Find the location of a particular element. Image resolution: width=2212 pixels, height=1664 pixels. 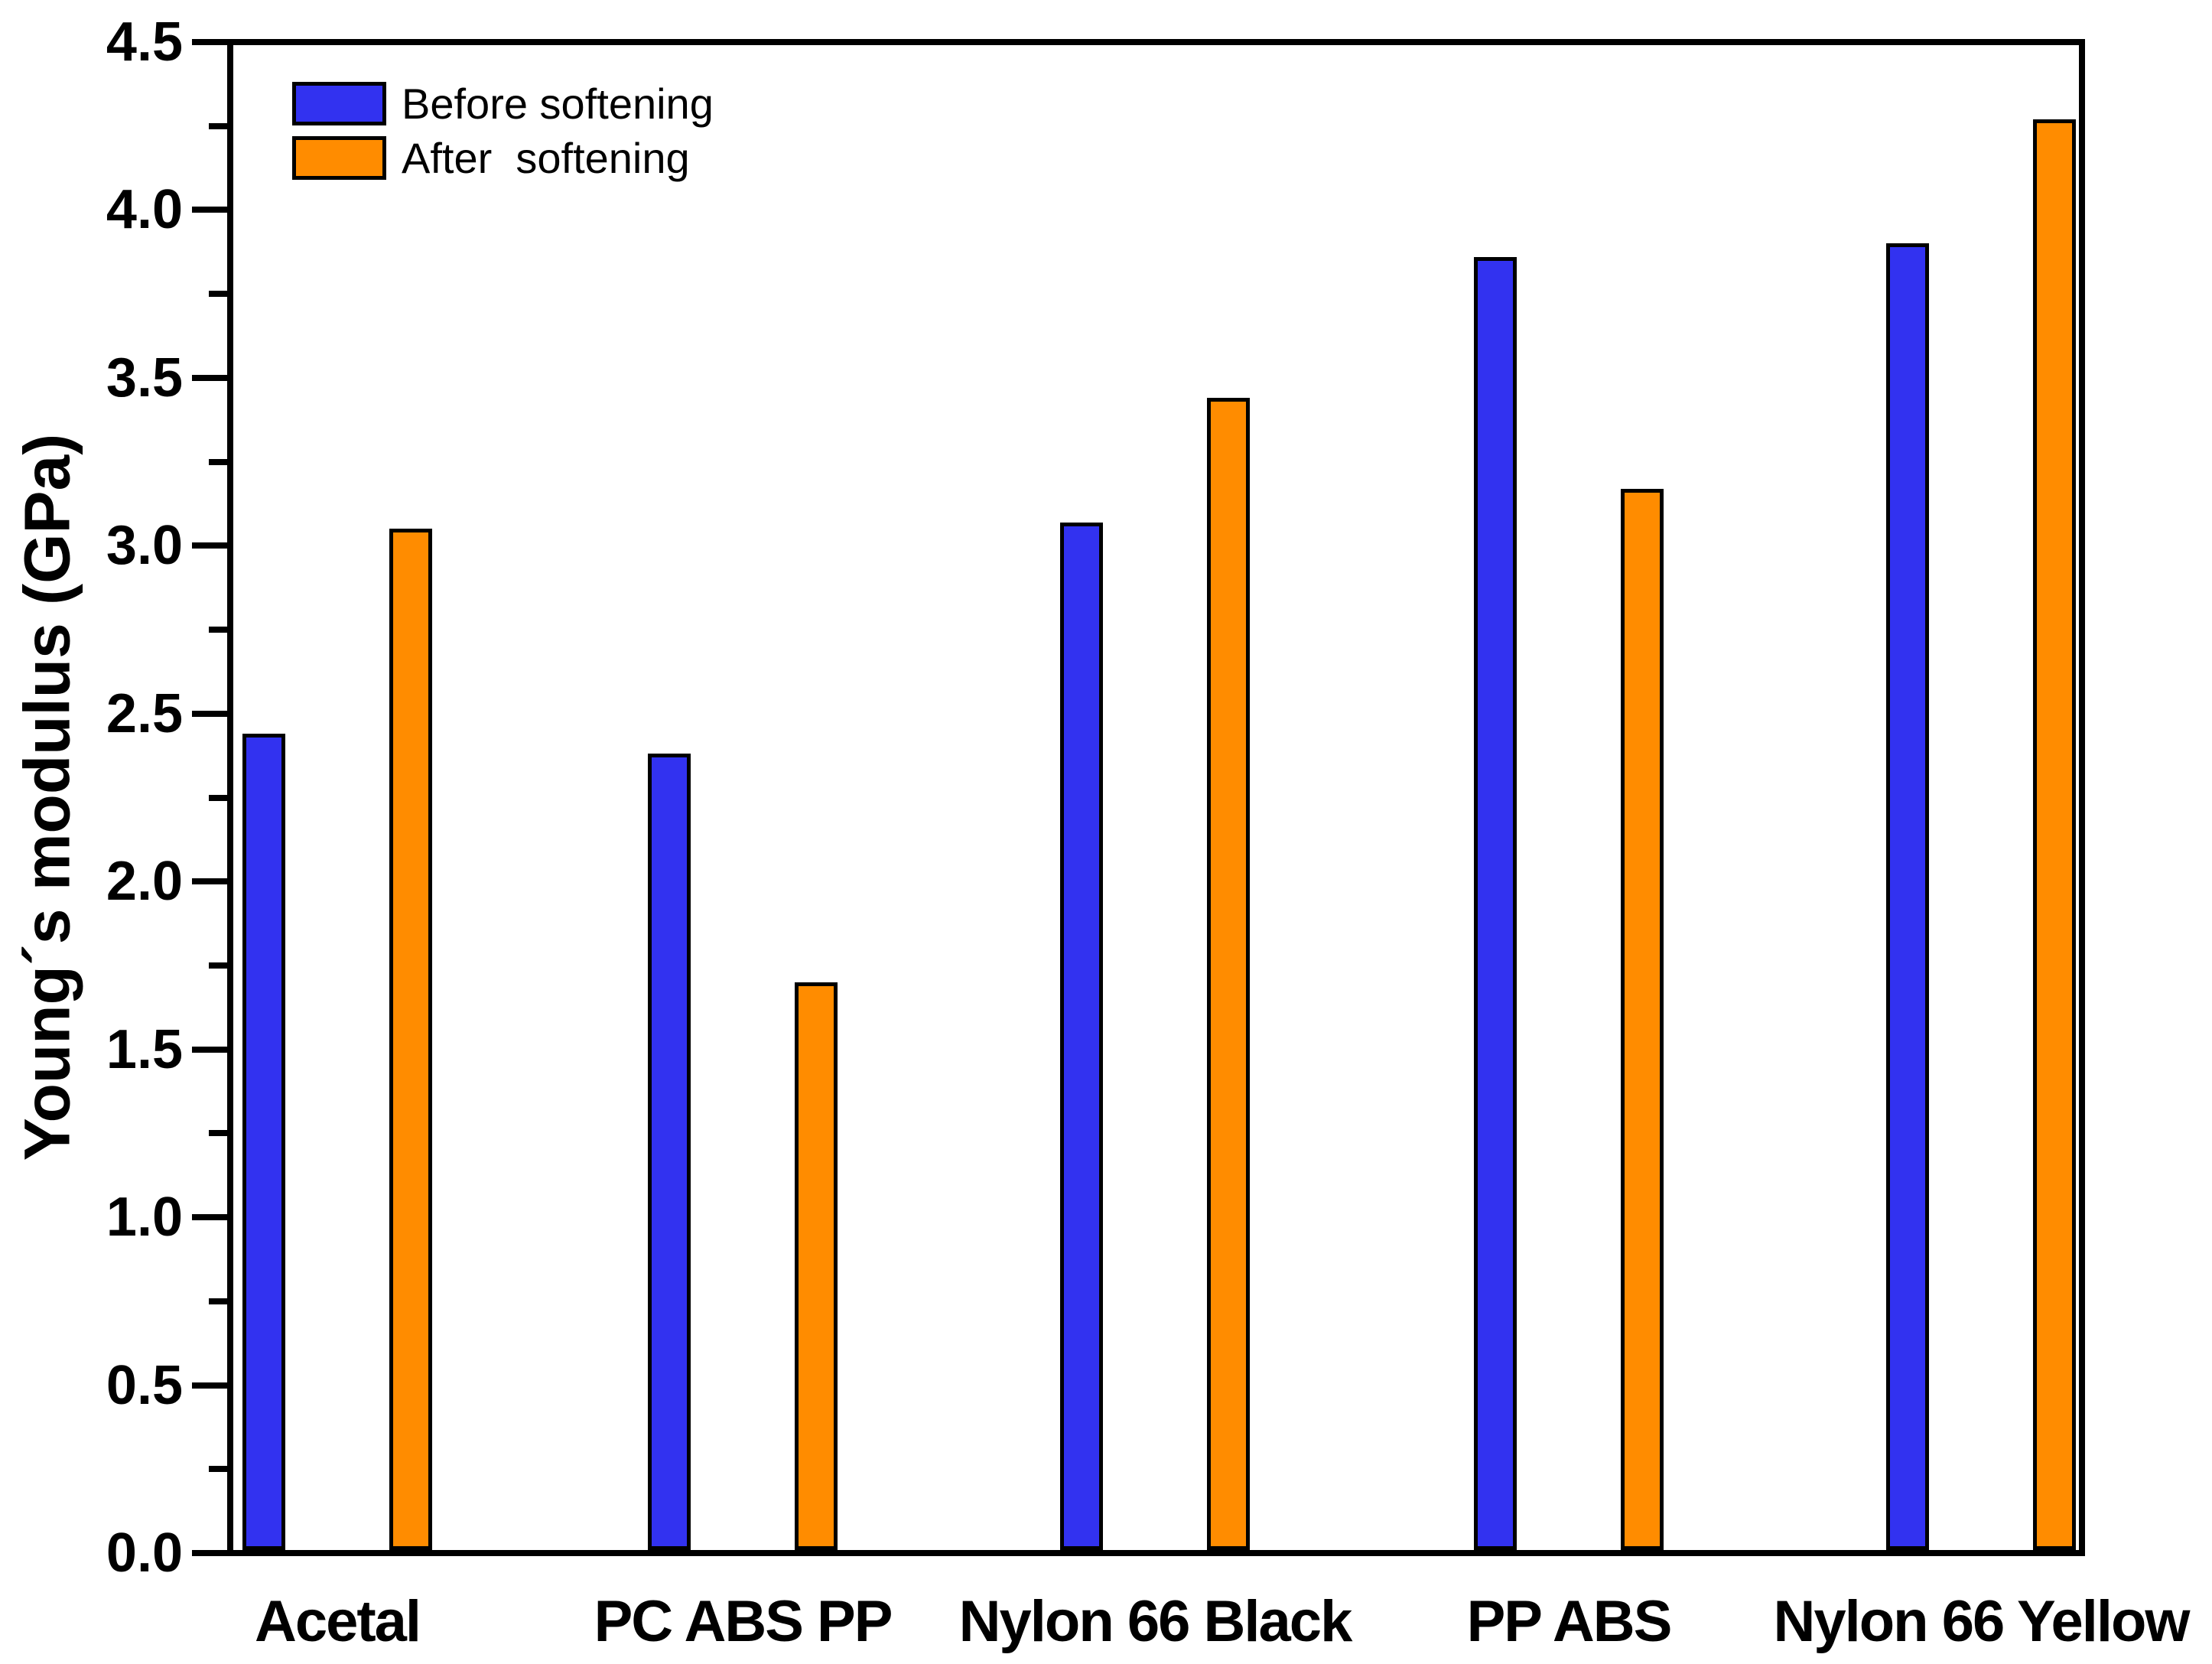

after-softening-swatch-icon is located at coordinates (339, 158).